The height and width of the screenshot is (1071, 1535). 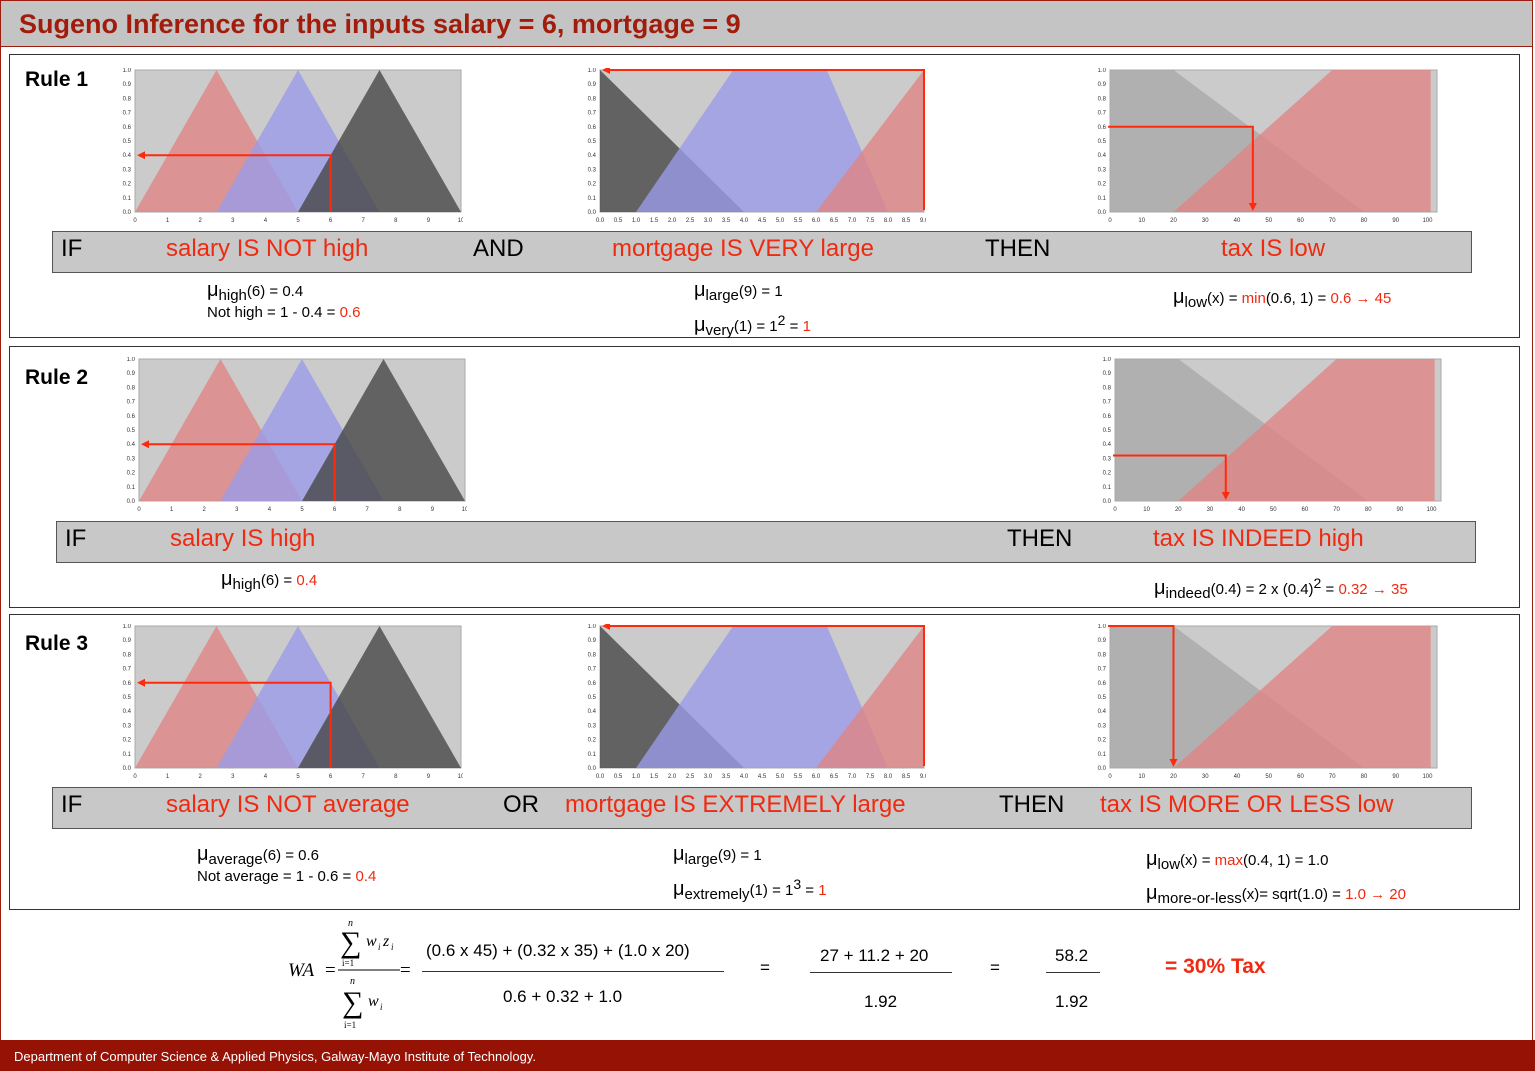 I want to click on formula-numerator-1: (0.6 x 45) + (0.32 x 35) + (1.0 x 20), so click(x=558, y=950).